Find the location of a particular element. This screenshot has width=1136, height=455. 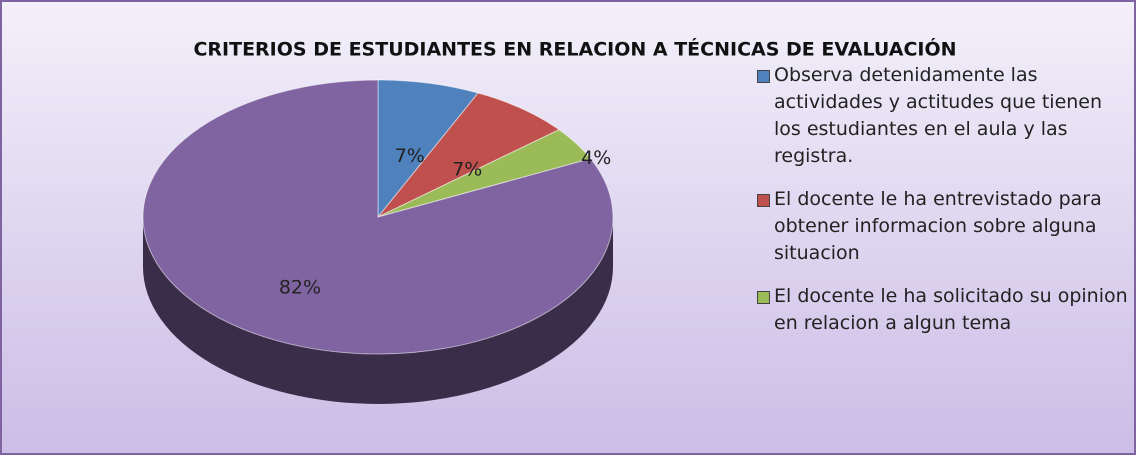

data-label: 4% is located at coordinates (596, 158).